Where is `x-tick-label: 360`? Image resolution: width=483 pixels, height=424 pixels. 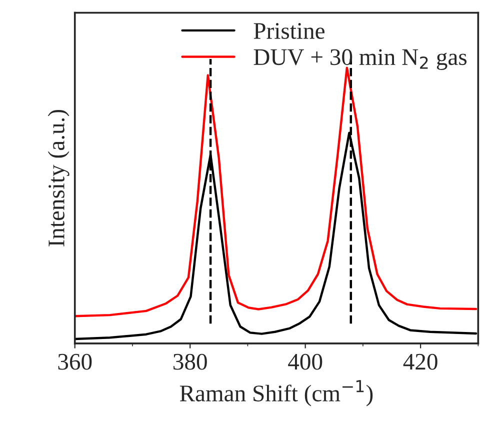 x-tick-label: 360 is located at coordinates (75, 362).